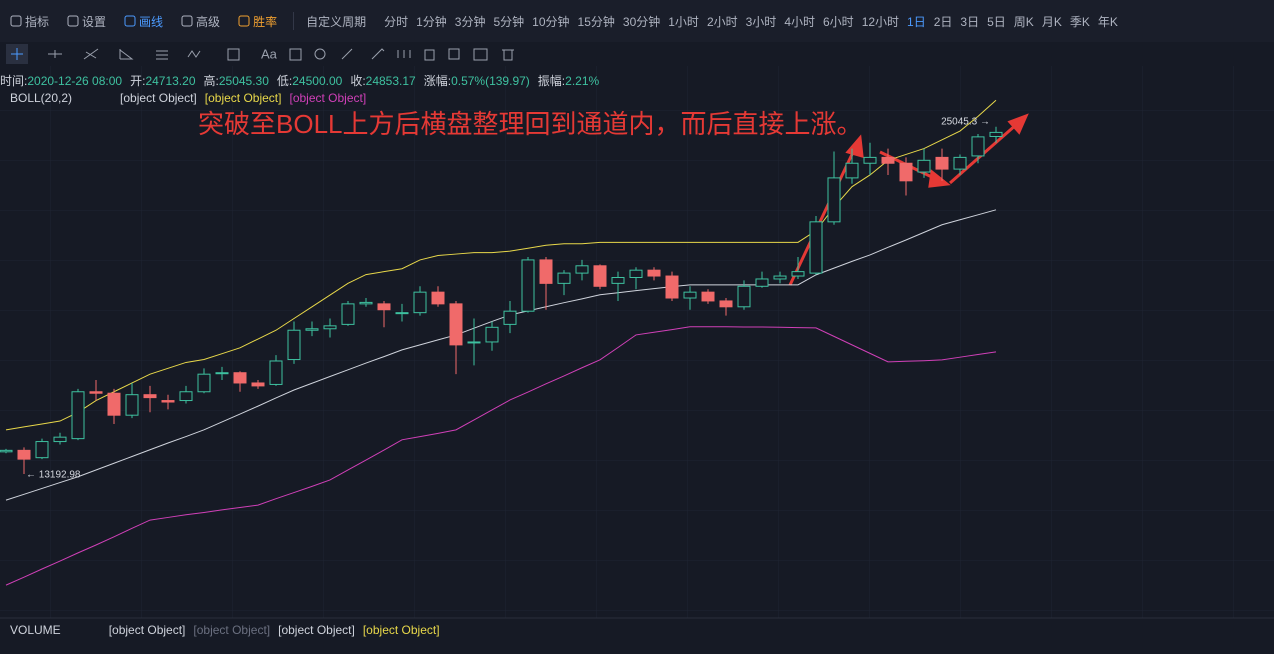 The image size is (1274, 654). I want to click on period: 年K, so click(1107, 21).